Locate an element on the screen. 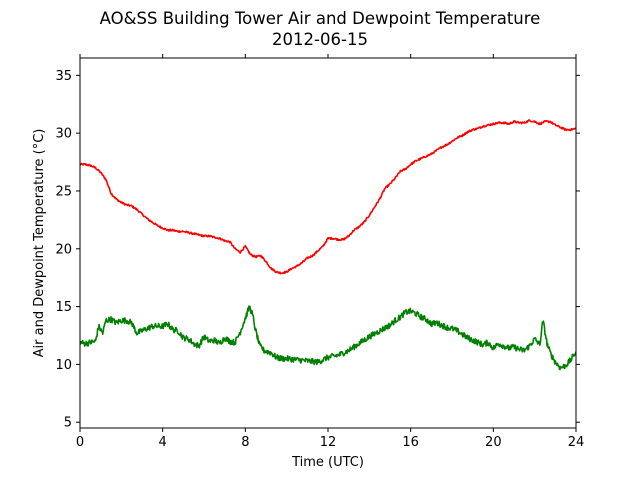 Image resolution: width=640 pixels, height=480 pixels. x-tick-label: 24 is located at coordinates (576, 442).